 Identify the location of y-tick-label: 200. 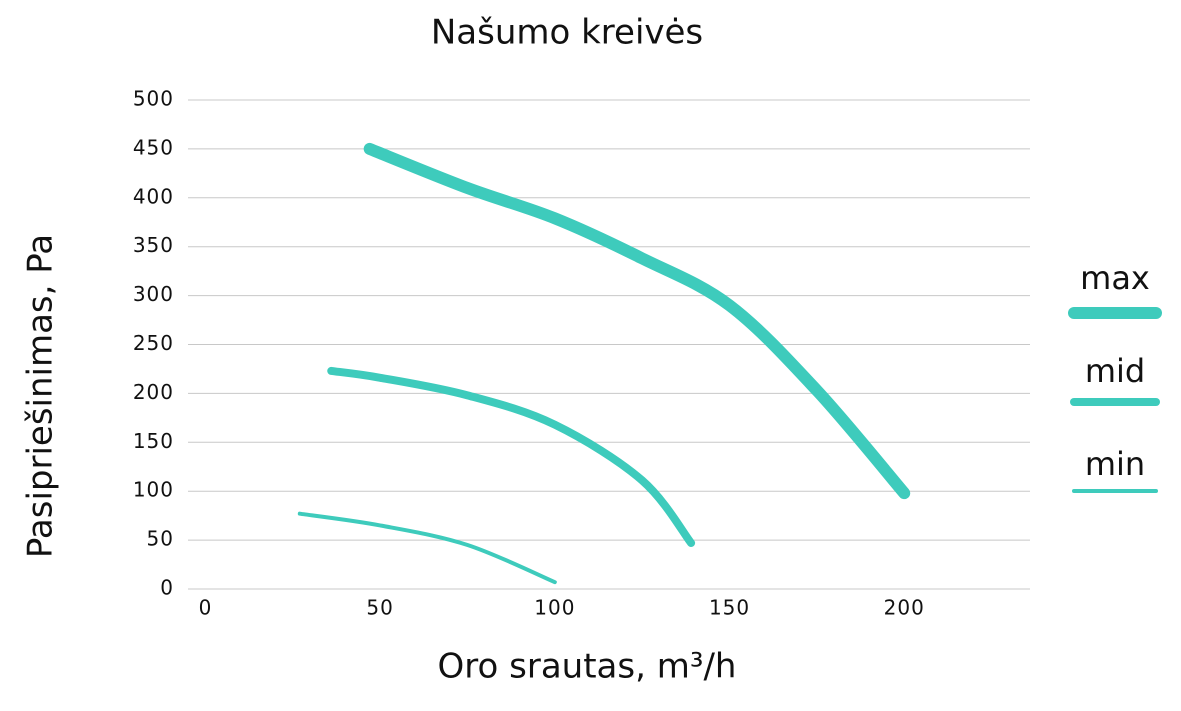
(153, 392).